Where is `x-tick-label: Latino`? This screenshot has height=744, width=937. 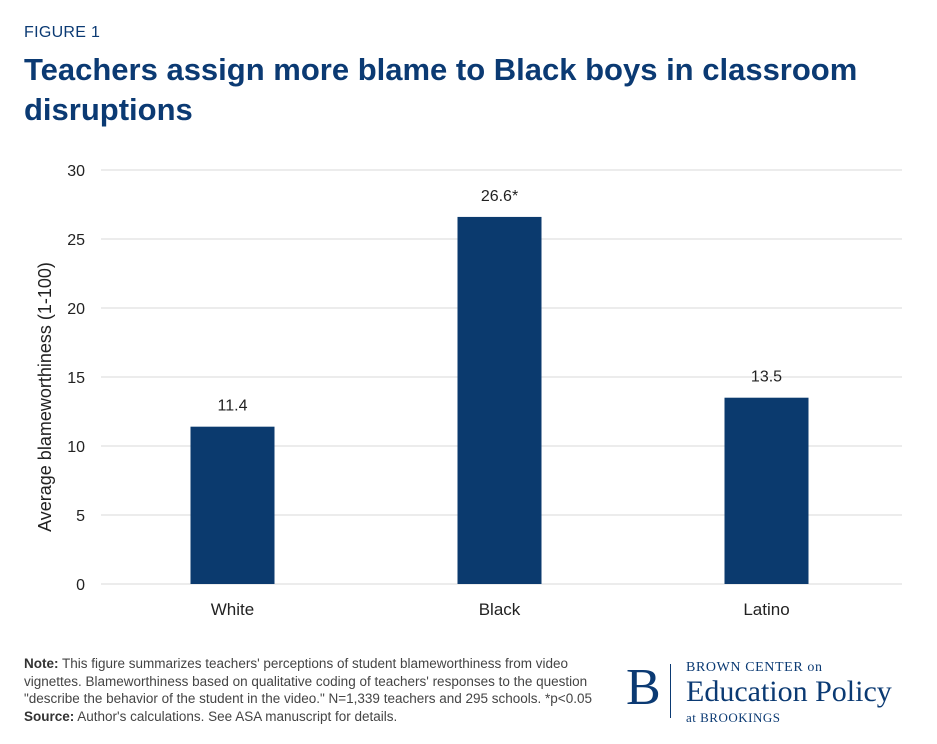
x-tick-label: Latino is located at coordinates (766, 609).